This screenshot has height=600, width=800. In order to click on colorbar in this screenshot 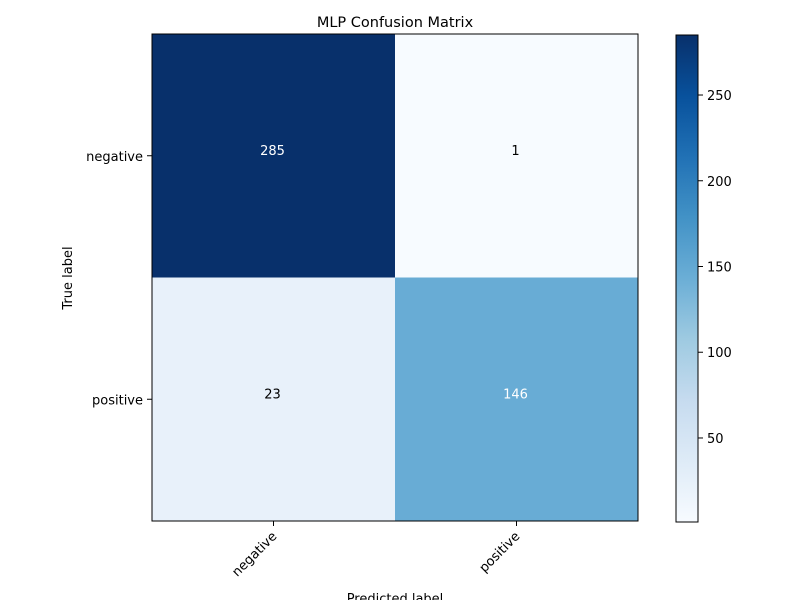, I will do `click(687, 278)`.